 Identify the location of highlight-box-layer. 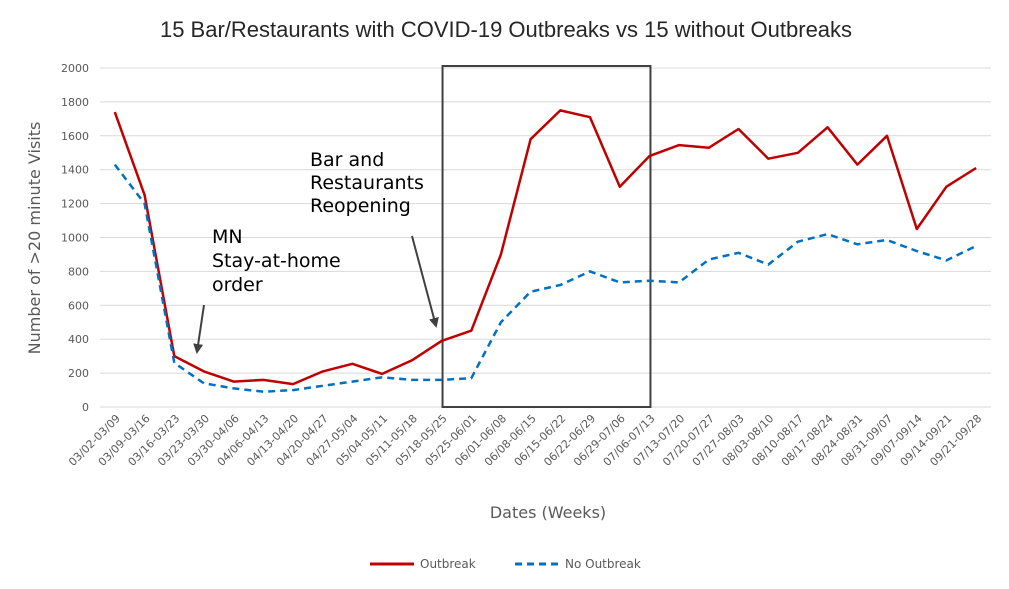
(546, 236).